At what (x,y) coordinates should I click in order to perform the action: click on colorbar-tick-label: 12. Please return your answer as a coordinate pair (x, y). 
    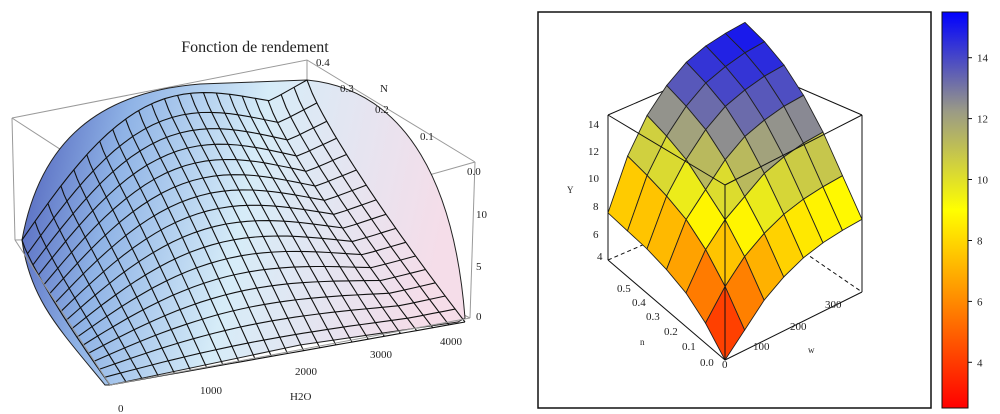
    Looking at the image, I should click on (982, 120).